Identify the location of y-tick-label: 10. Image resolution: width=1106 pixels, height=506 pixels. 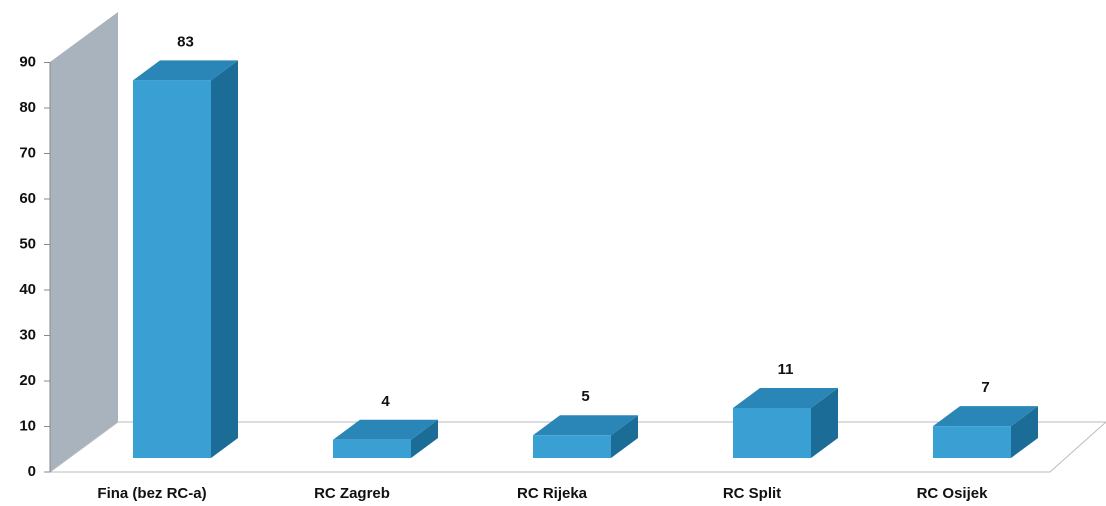
(27, 425).